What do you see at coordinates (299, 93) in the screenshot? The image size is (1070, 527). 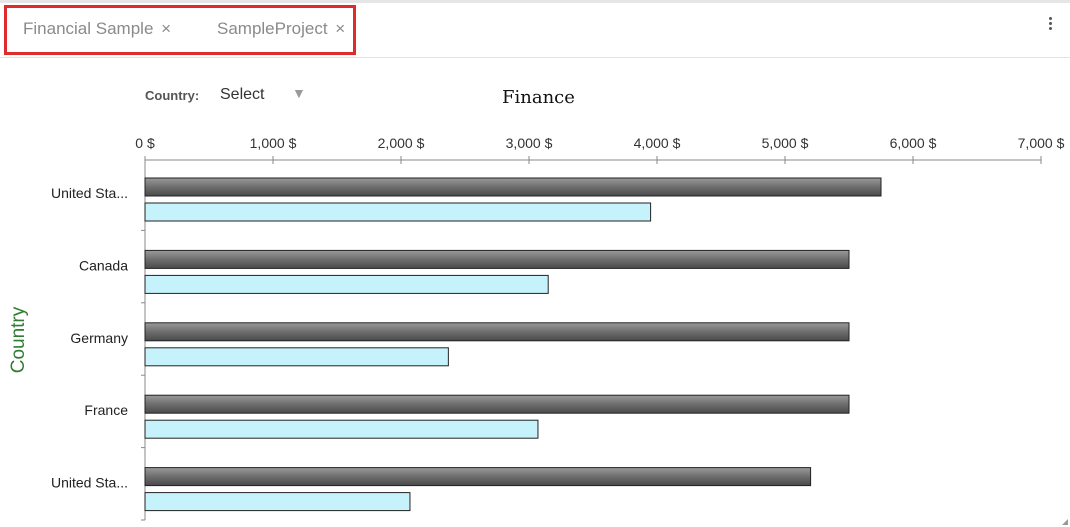 I see `dropdown-arrow-icon: ▼` at bounding box center [299, 93].